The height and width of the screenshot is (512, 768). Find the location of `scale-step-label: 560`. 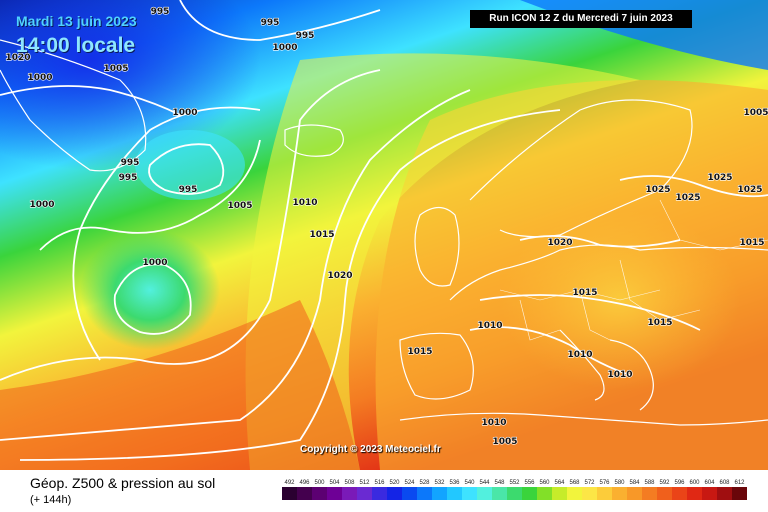

scale-step-label: 560 is located at coordinates (544, 483).